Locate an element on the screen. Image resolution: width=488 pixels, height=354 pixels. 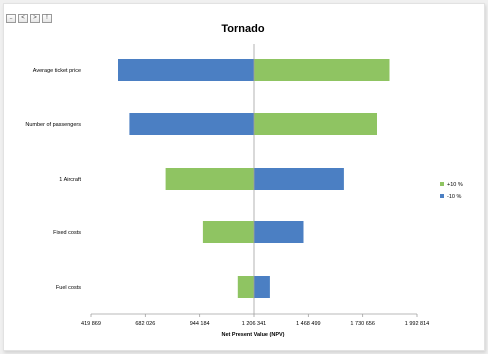
legend-swatch-plus is located at coordinates (442, 184).